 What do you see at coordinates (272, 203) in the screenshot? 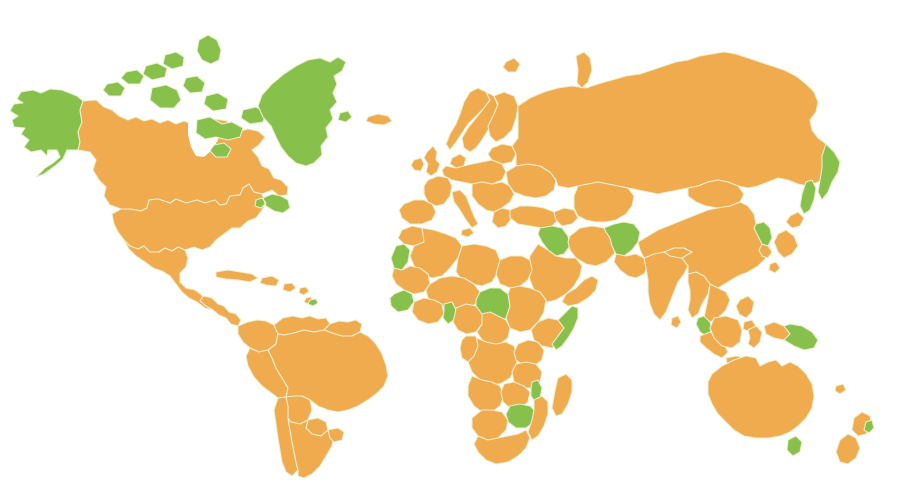
I see `region-maritime-canada` at bounding box center [272, 203].